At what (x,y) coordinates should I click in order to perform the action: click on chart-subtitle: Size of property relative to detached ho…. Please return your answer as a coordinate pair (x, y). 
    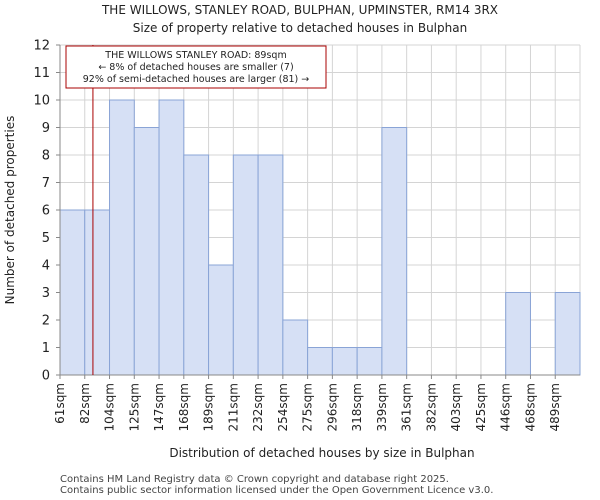
    Looking at the image, I should click on (300, 28).